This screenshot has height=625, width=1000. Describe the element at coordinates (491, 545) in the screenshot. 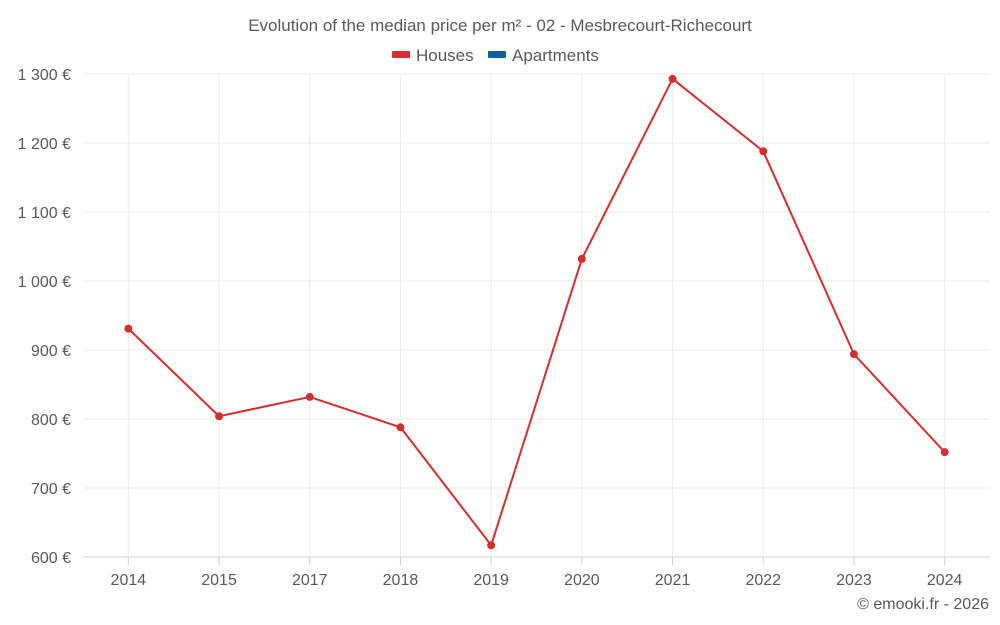

I see `data-point-houses-2019` at that location.